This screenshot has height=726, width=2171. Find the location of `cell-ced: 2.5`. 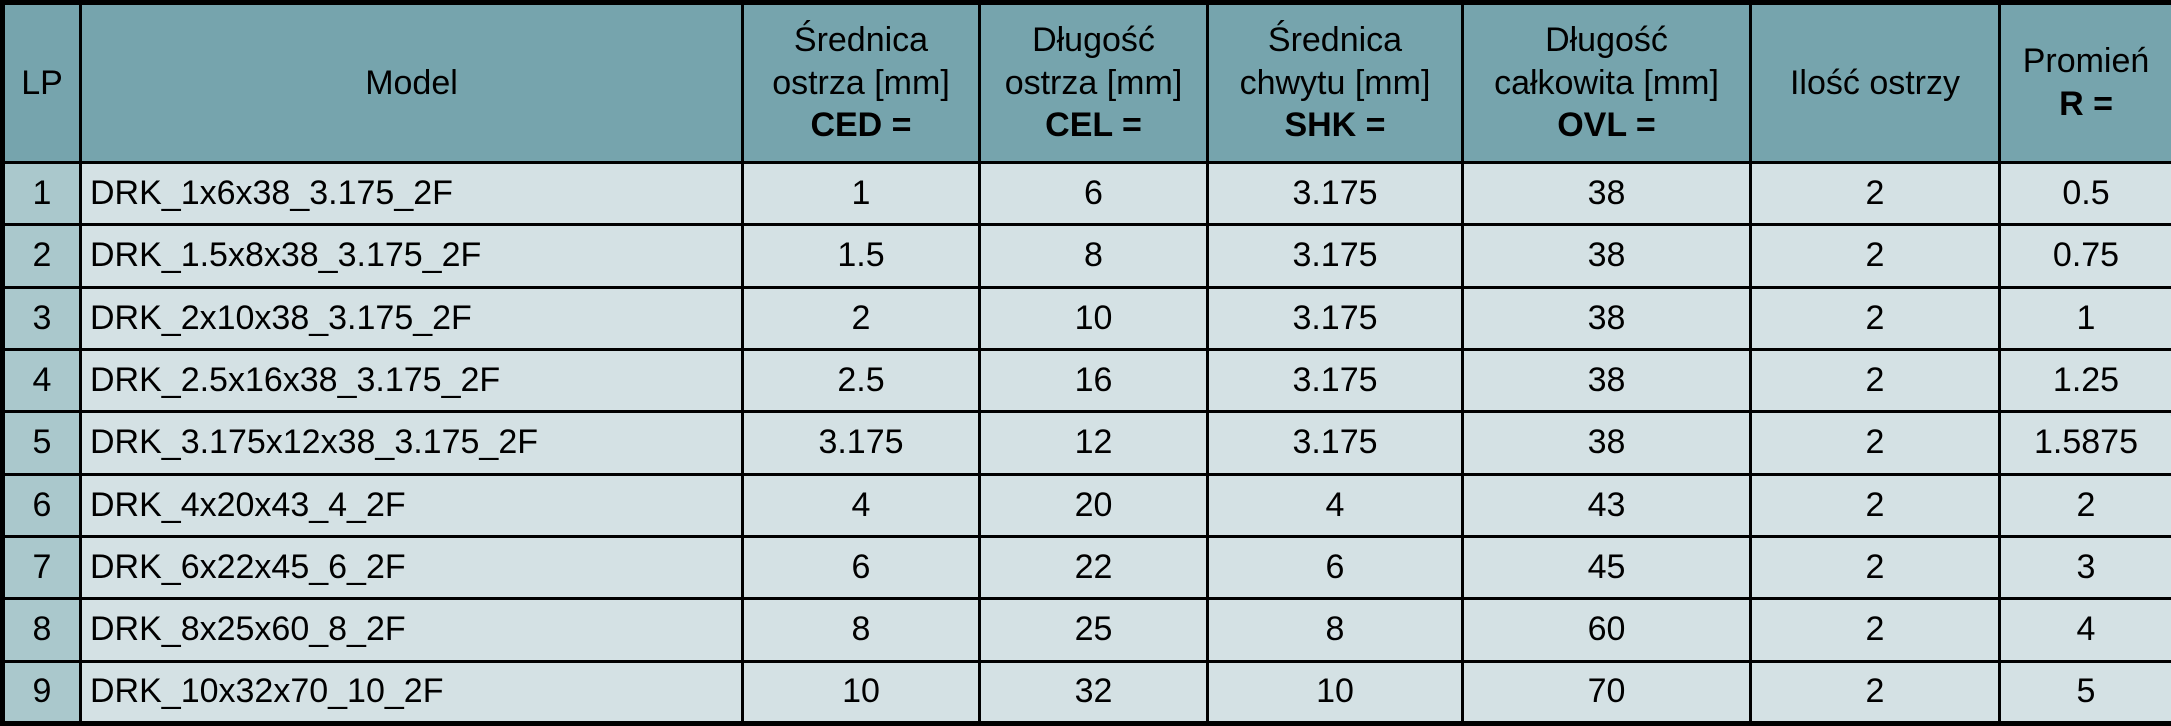

cell-ced: 2.5 is located at coordinates (861, 380).